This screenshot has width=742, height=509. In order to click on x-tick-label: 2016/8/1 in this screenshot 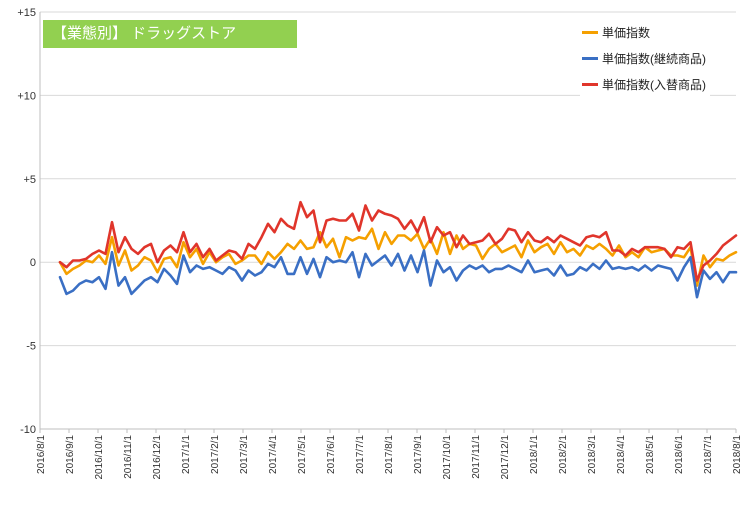, I will do `click(41, 454)`.